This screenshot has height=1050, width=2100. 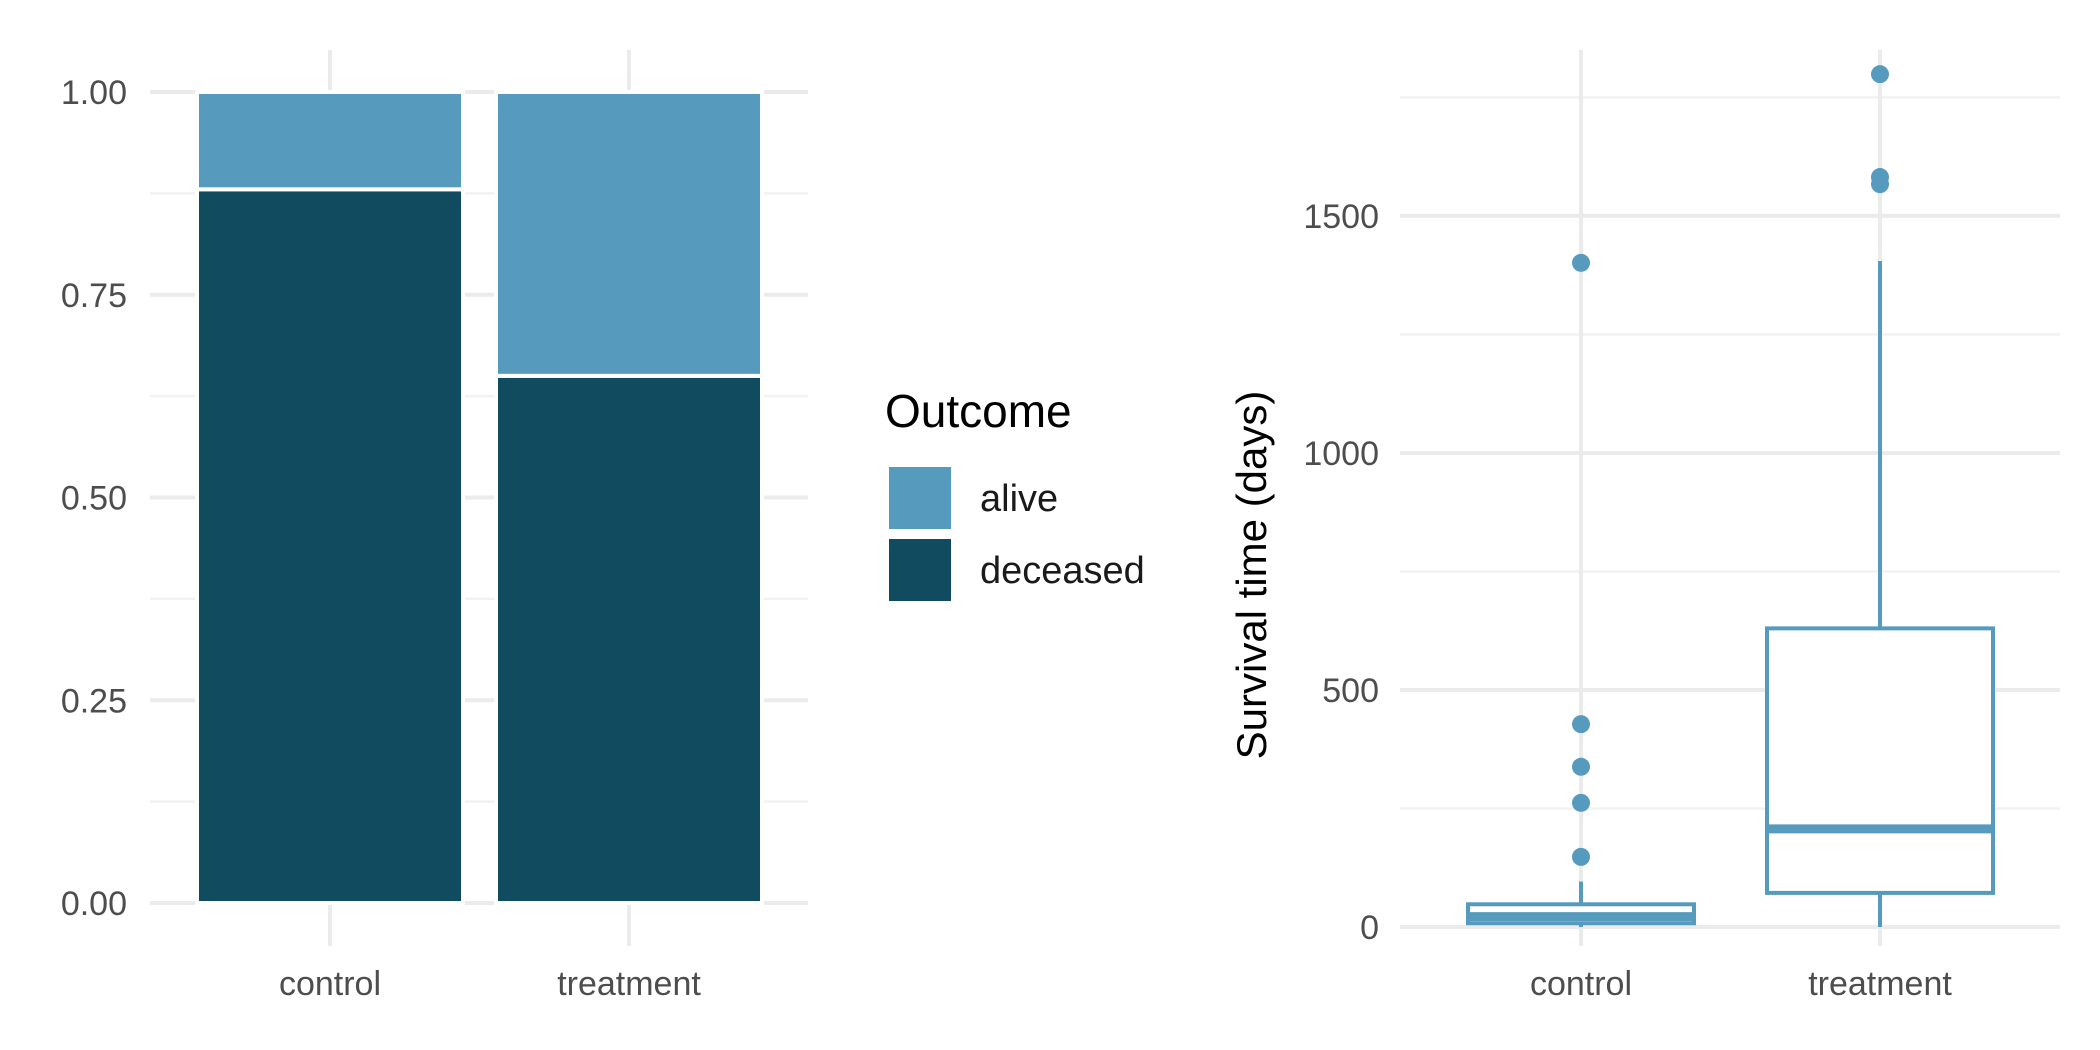 I want to click on legend-label-deceased: deceased, so click(x=1062, y=571).